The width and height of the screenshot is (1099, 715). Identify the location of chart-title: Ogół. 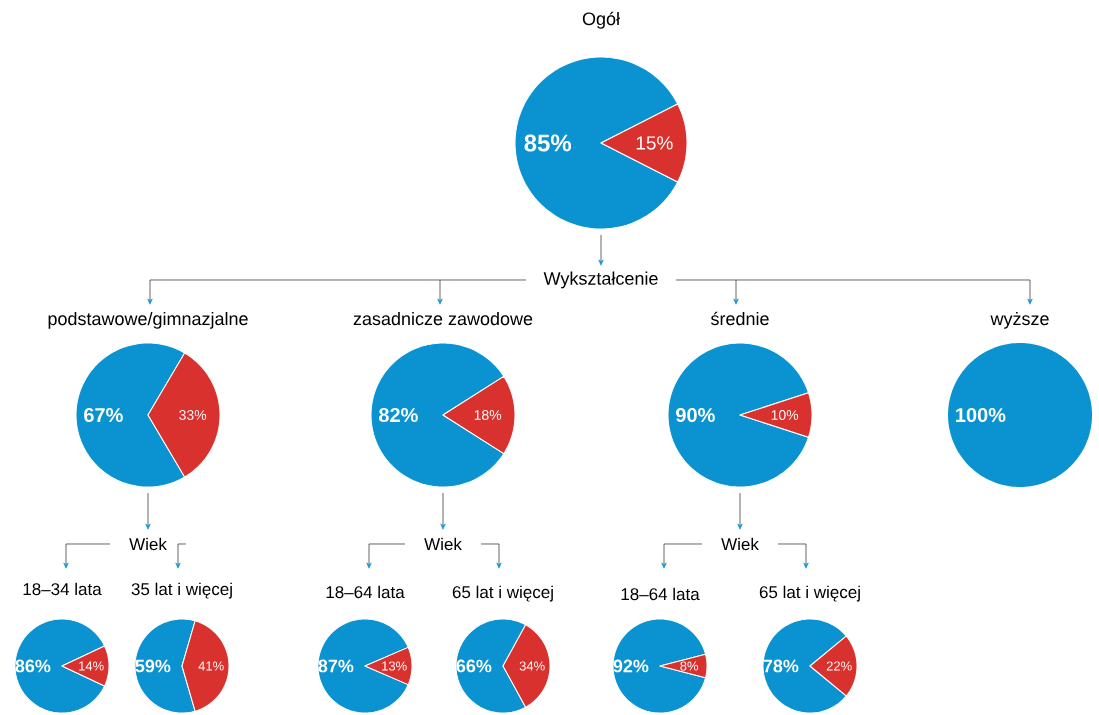
(601, 20).